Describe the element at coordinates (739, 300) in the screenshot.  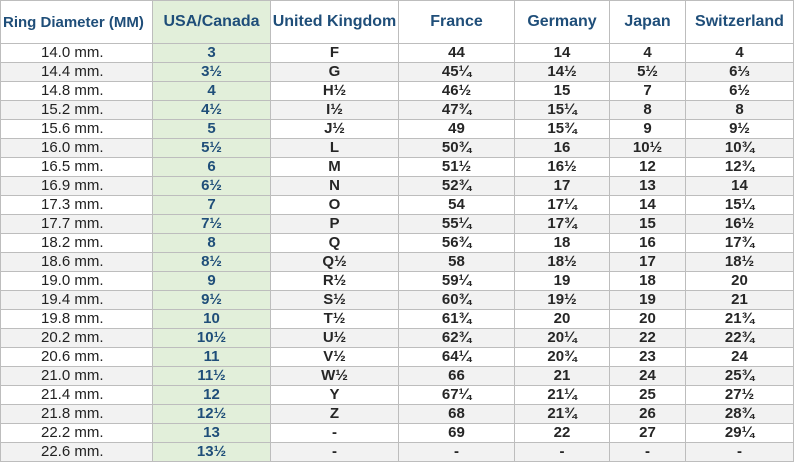
I see `cell-switzerland: 21` at that location.